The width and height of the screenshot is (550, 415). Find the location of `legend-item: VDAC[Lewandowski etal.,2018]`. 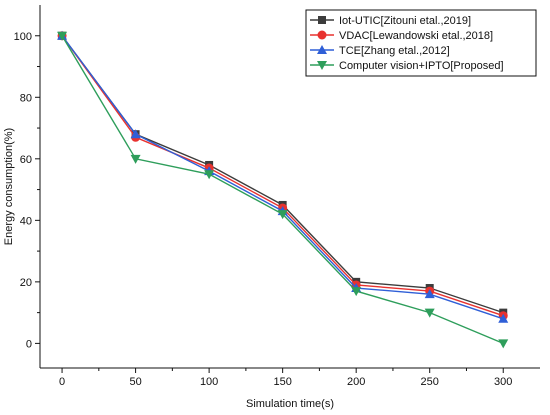

legend-item: VDAC[Lewandowski etal.,2018] is located at coordinates (401, 36).